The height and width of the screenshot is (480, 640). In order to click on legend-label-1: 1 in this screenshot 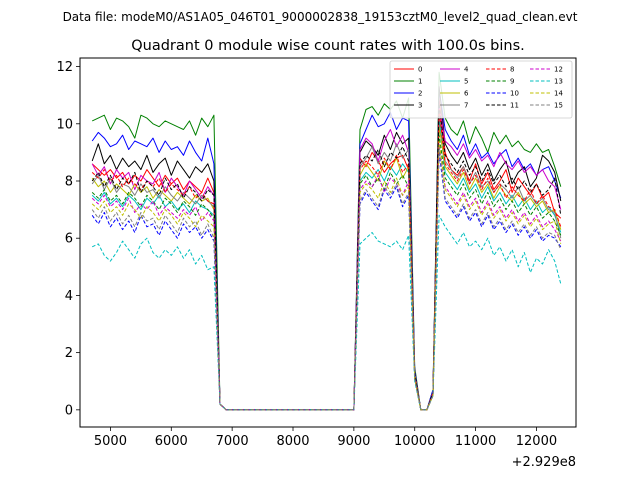, I will do `click(420, 82)`.